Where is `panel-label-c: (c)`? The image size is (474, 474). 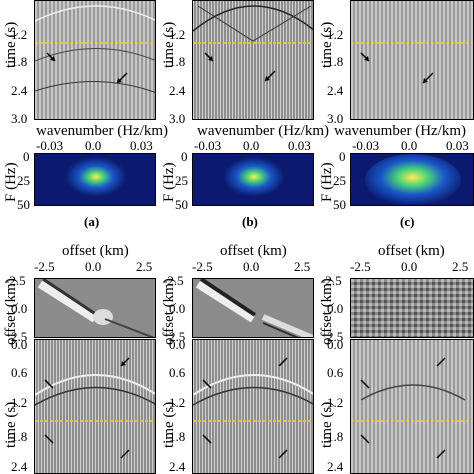 panel-label-c: (c) is located at coordinates (407, 221).